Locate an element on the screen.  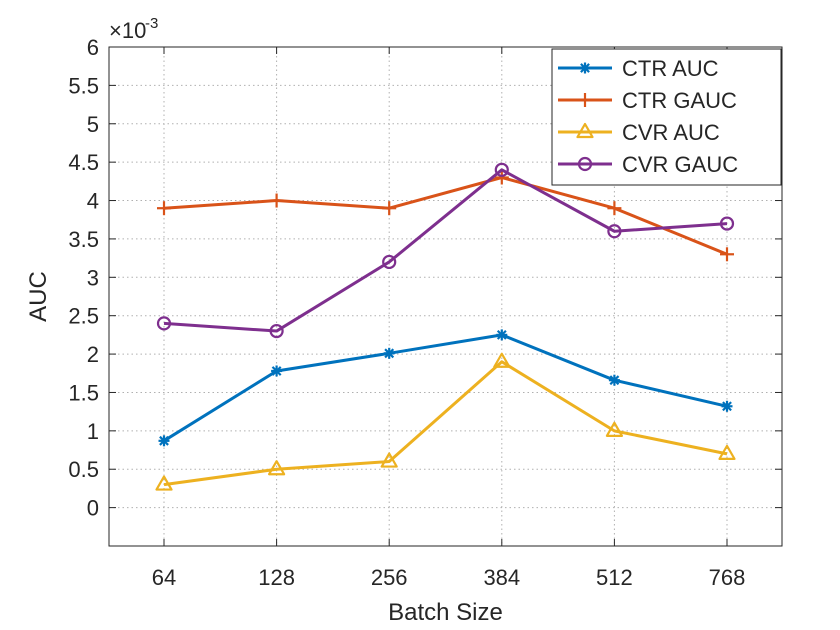
y-multiplier-base: ×10 is located at coordinates (127, 30).